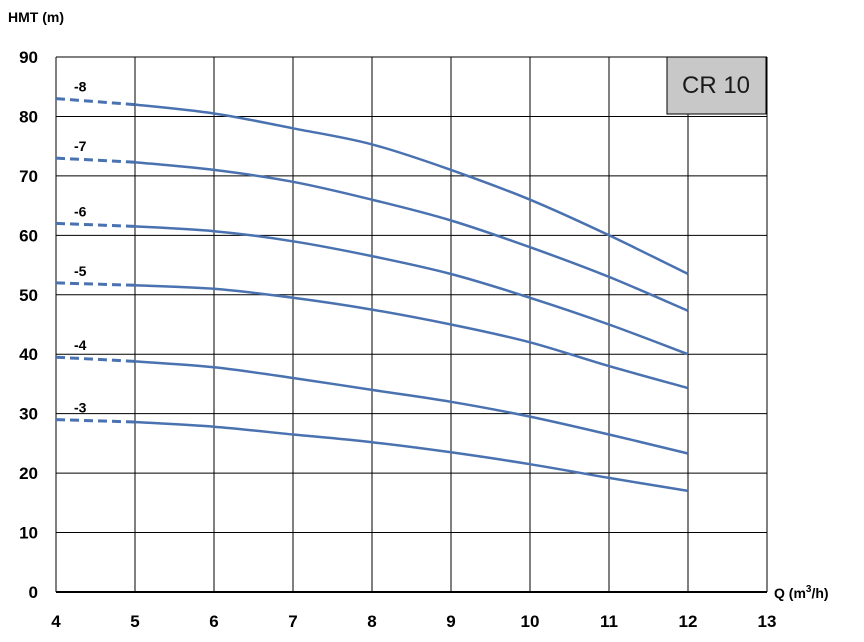  I want to click on x-tick-label: 5, so click(134, 621).